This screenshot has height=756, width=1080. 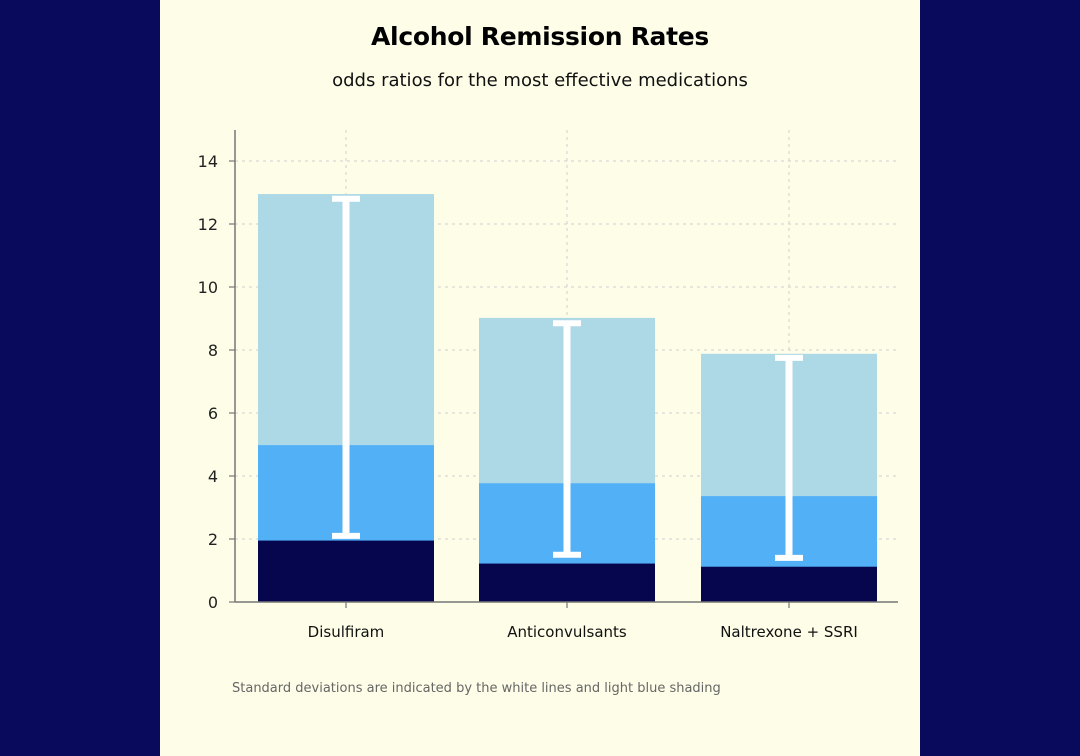 I want to click on y-tick-label: 0, so click(x=213, y=602).